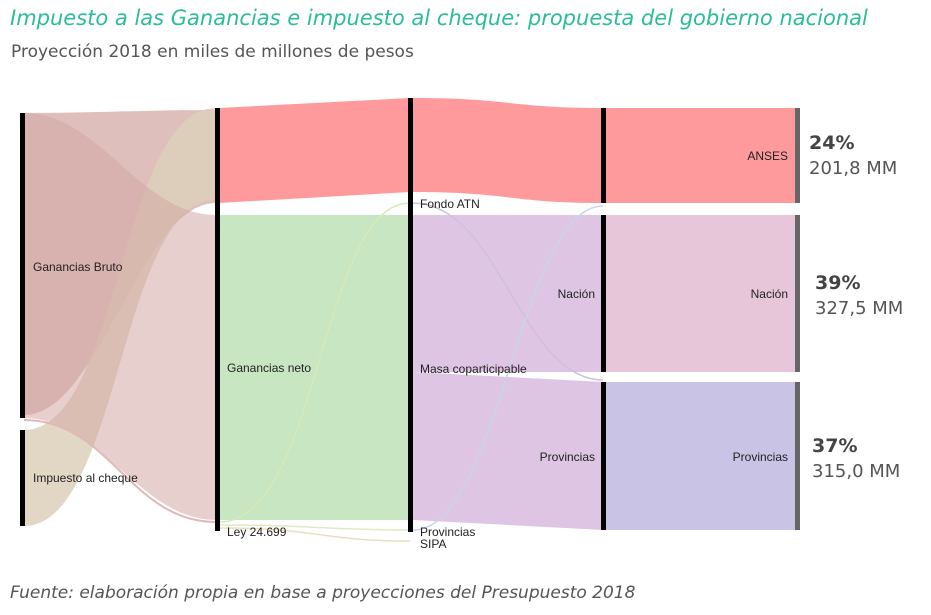  I want to click on link-neto-masa, so click(314, 367).